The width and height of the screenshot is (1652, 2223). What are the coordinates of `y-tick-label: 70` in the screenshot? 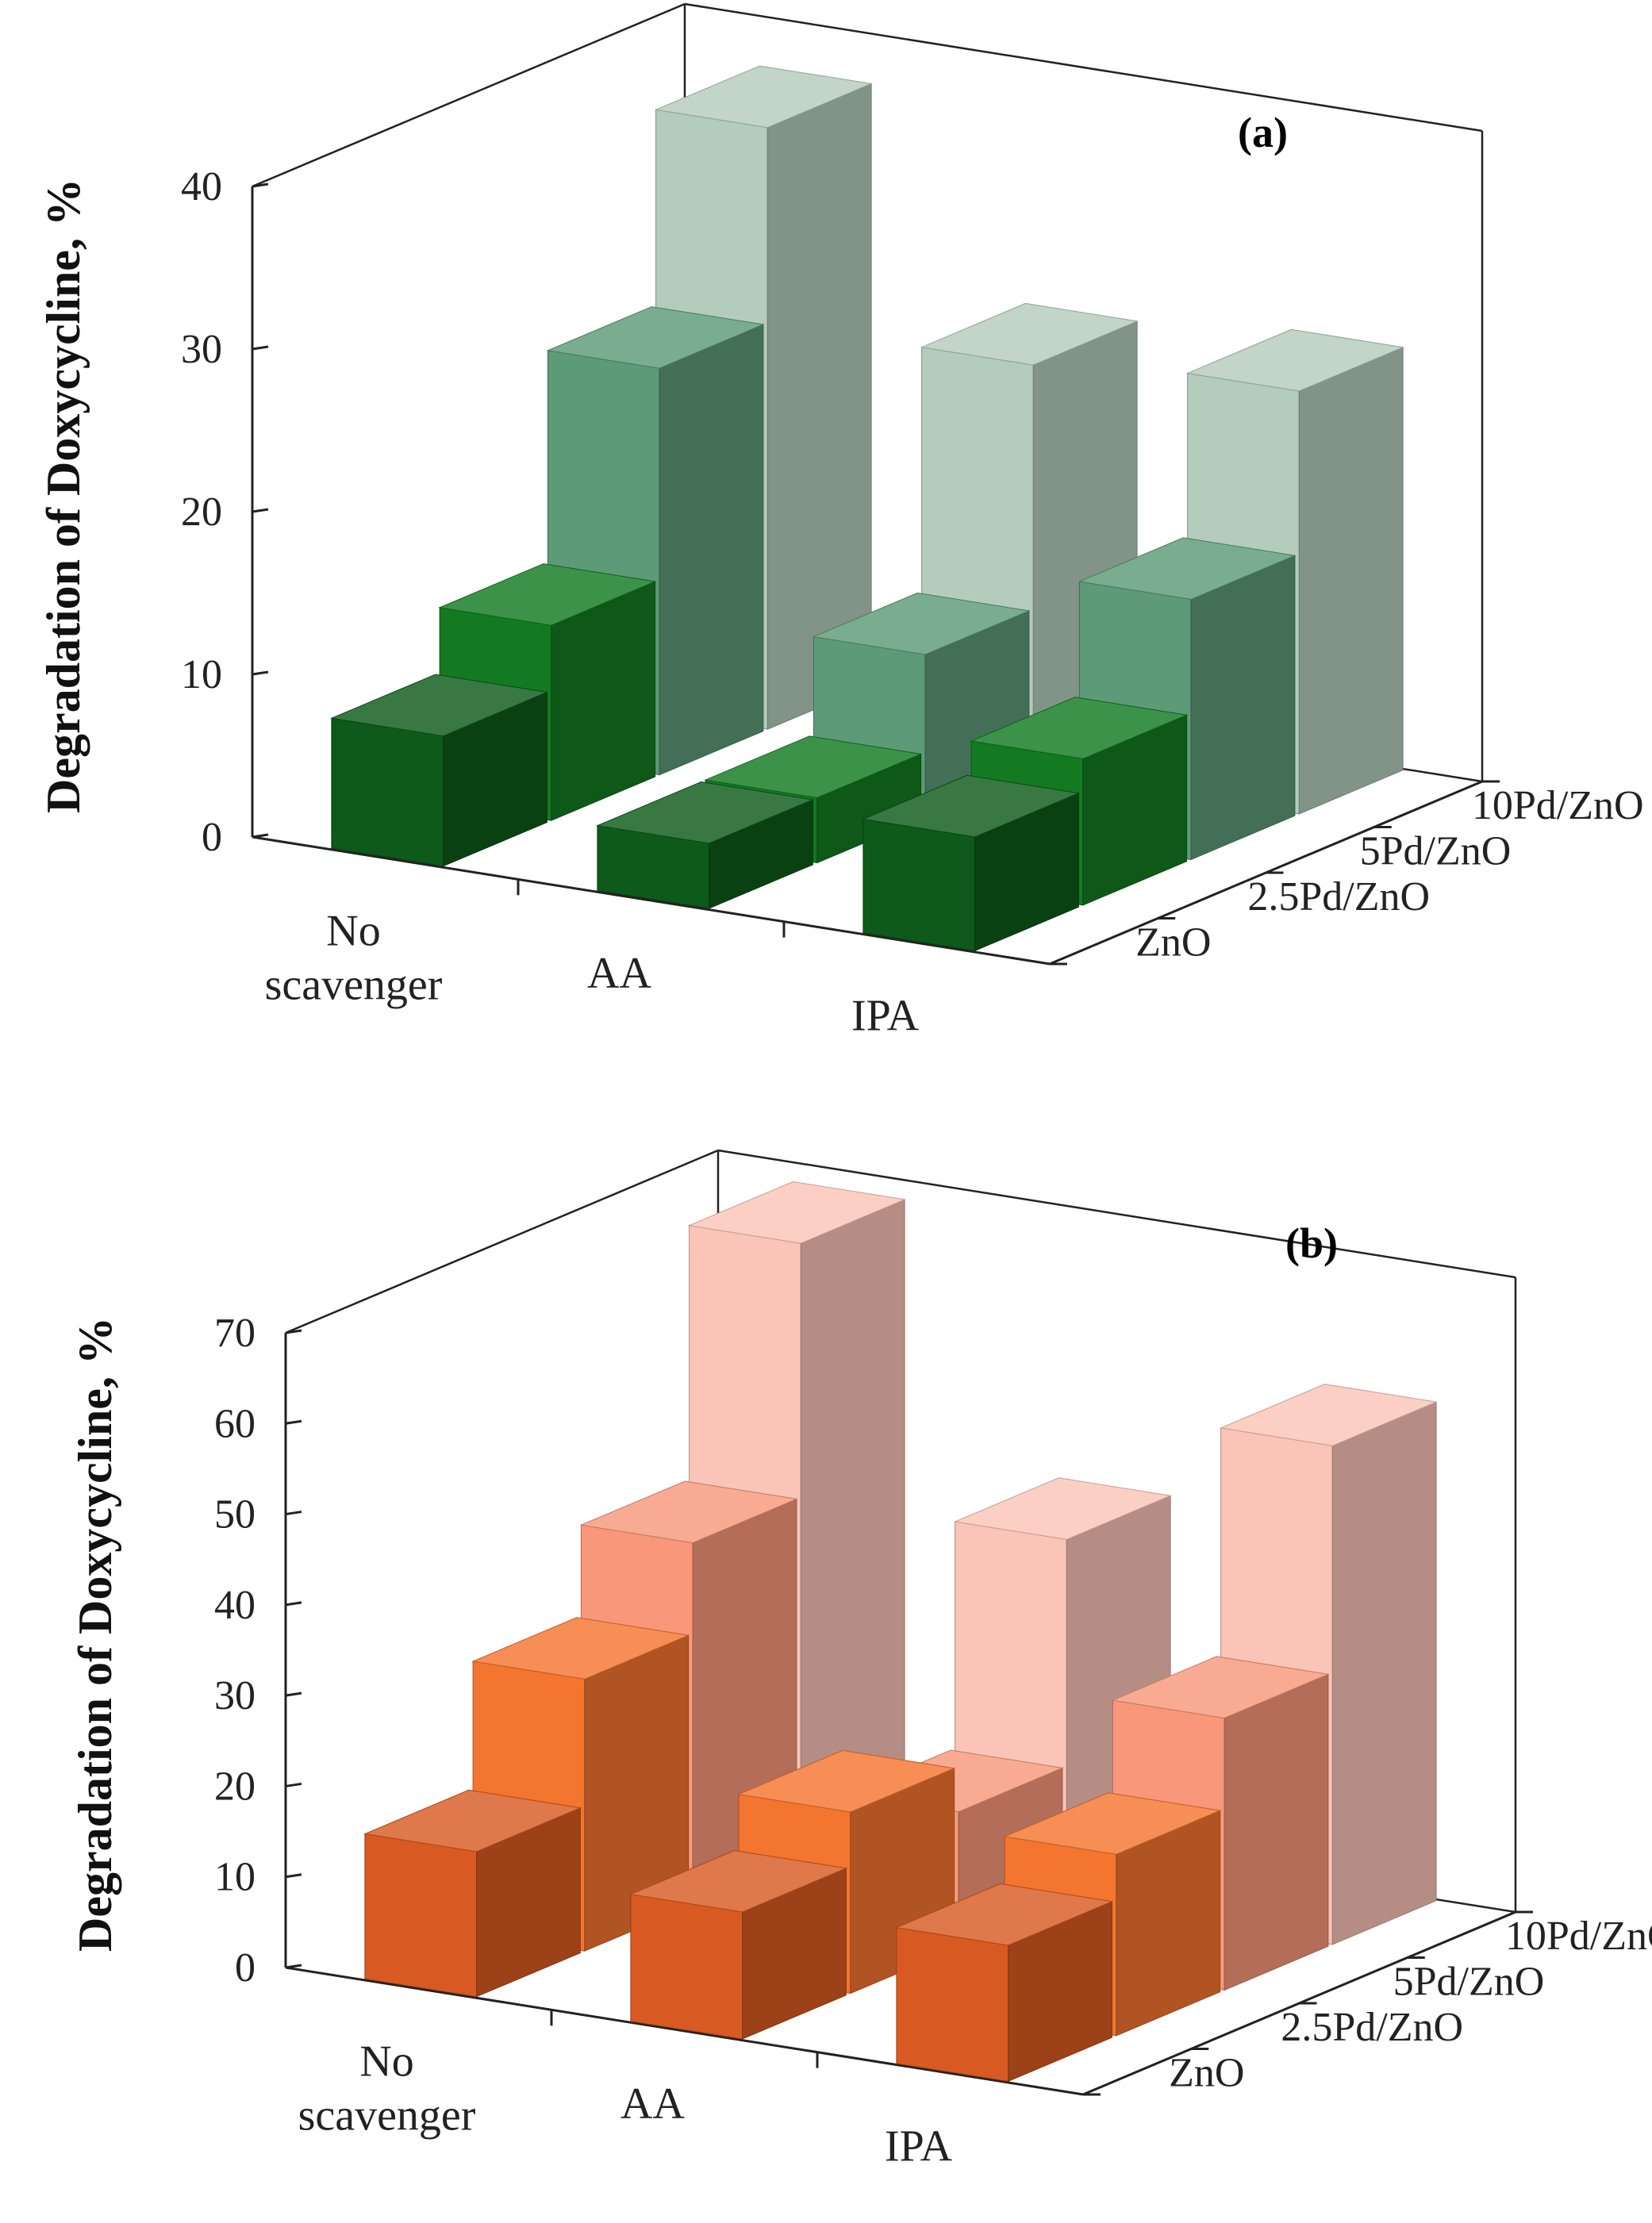 It's located at (234, 1333).